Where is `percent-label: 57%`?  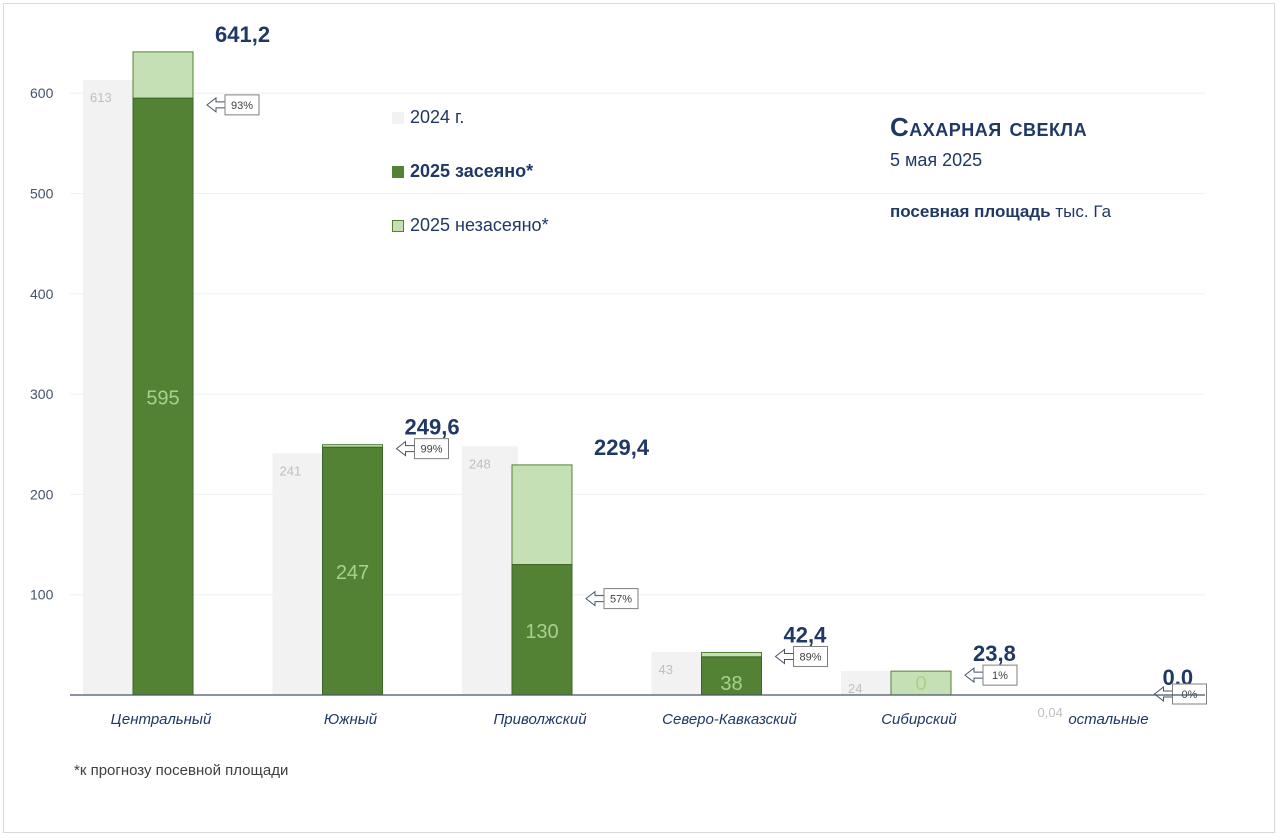 percent-label: 57% is located at coordinates (621, 600).